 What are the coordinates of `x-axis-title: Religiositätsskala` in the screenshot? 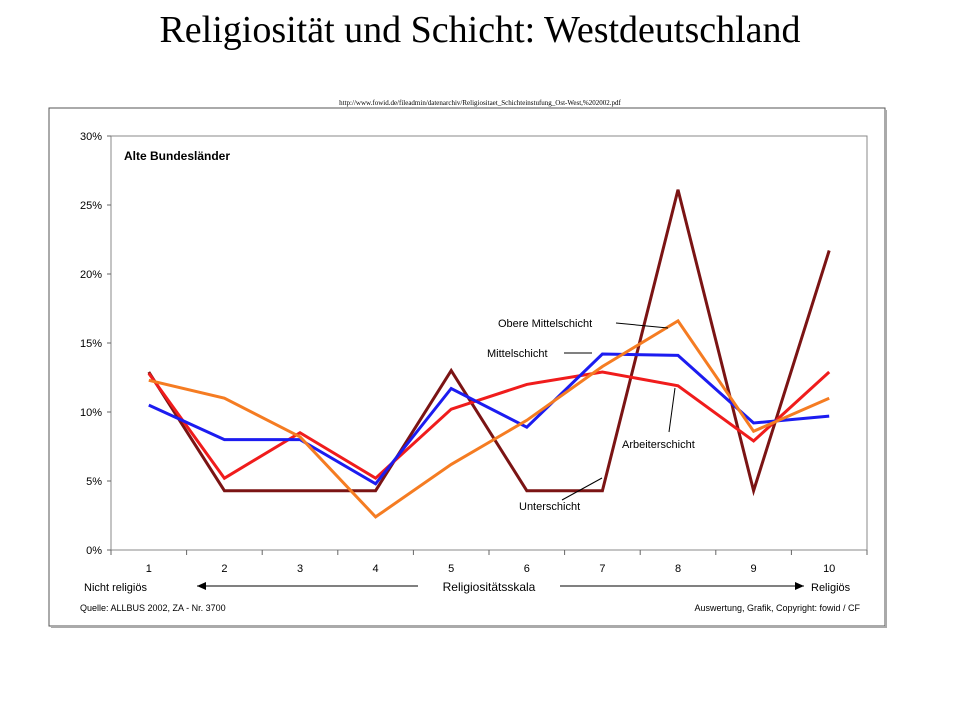 It's located at (489, 587).